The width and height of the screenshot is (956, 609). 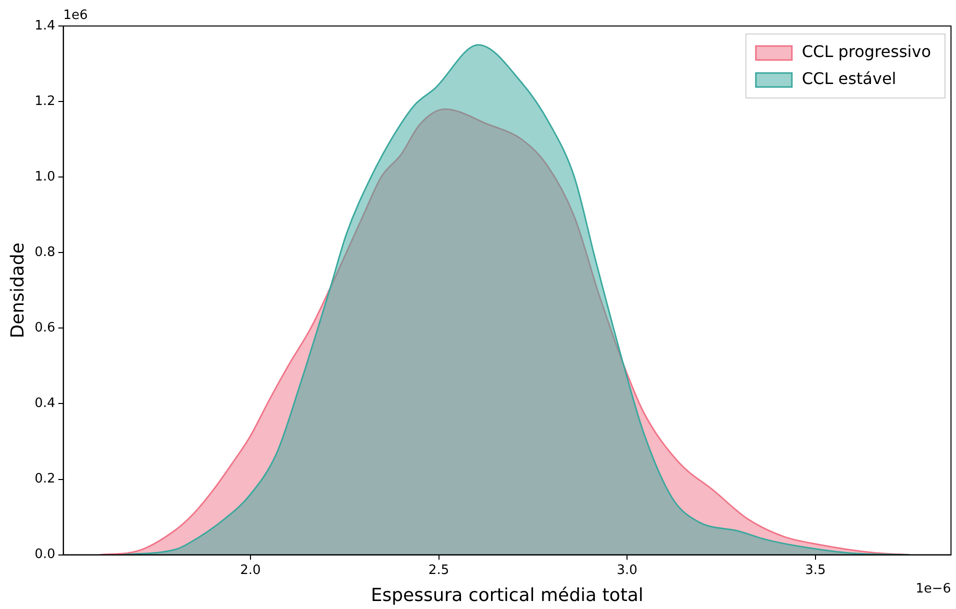 What do you see at coordinates (45, 252) in the screenshot?
I see `y-tick-label: 0.8` at bounding box center [45, 252].